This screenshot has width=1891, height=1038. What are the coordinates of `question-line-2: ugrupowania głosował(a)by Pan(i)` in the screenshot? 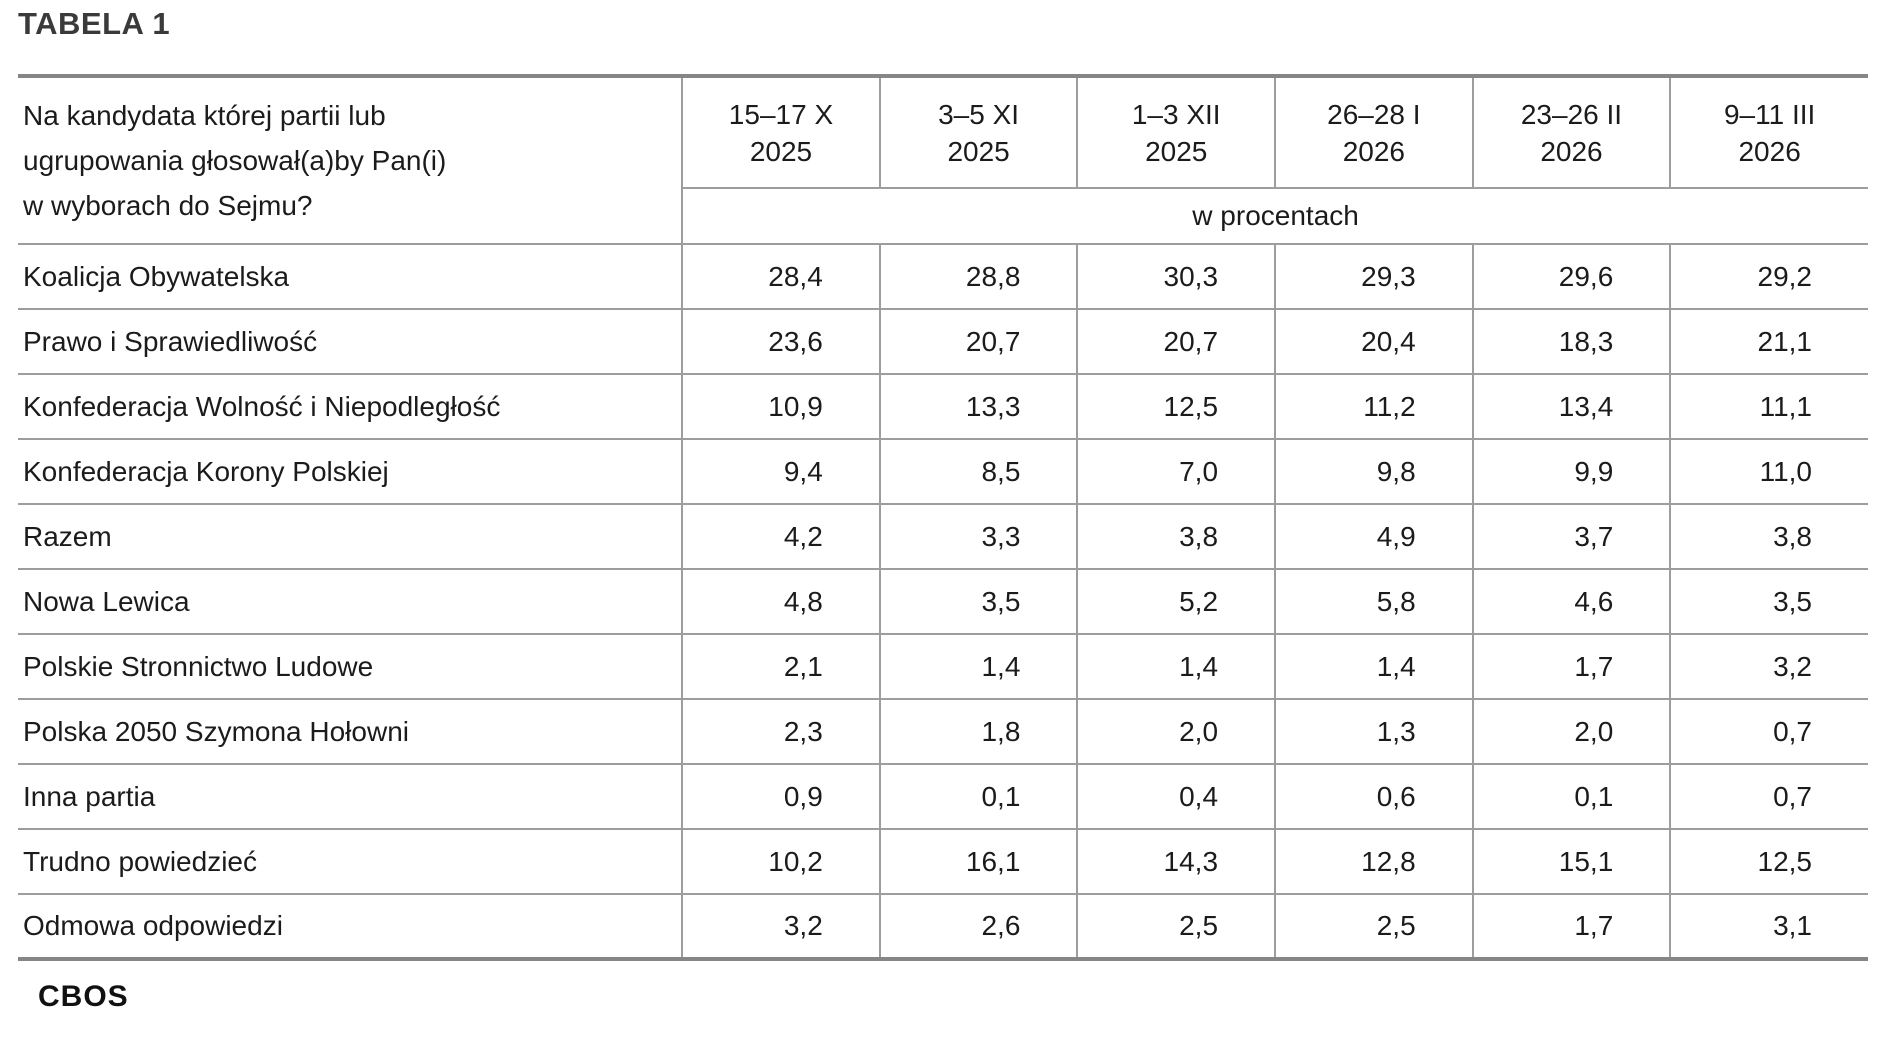 It's located at (235, 160).